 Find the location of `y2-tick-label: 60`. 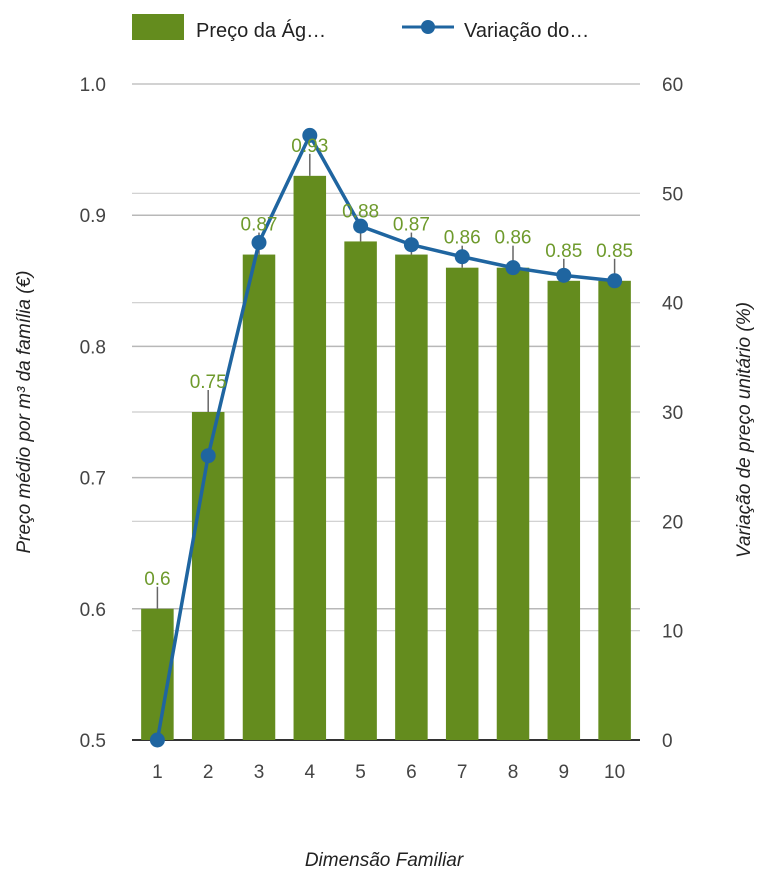

y2-tick-label: 60 is located at coordinates (672, 85).